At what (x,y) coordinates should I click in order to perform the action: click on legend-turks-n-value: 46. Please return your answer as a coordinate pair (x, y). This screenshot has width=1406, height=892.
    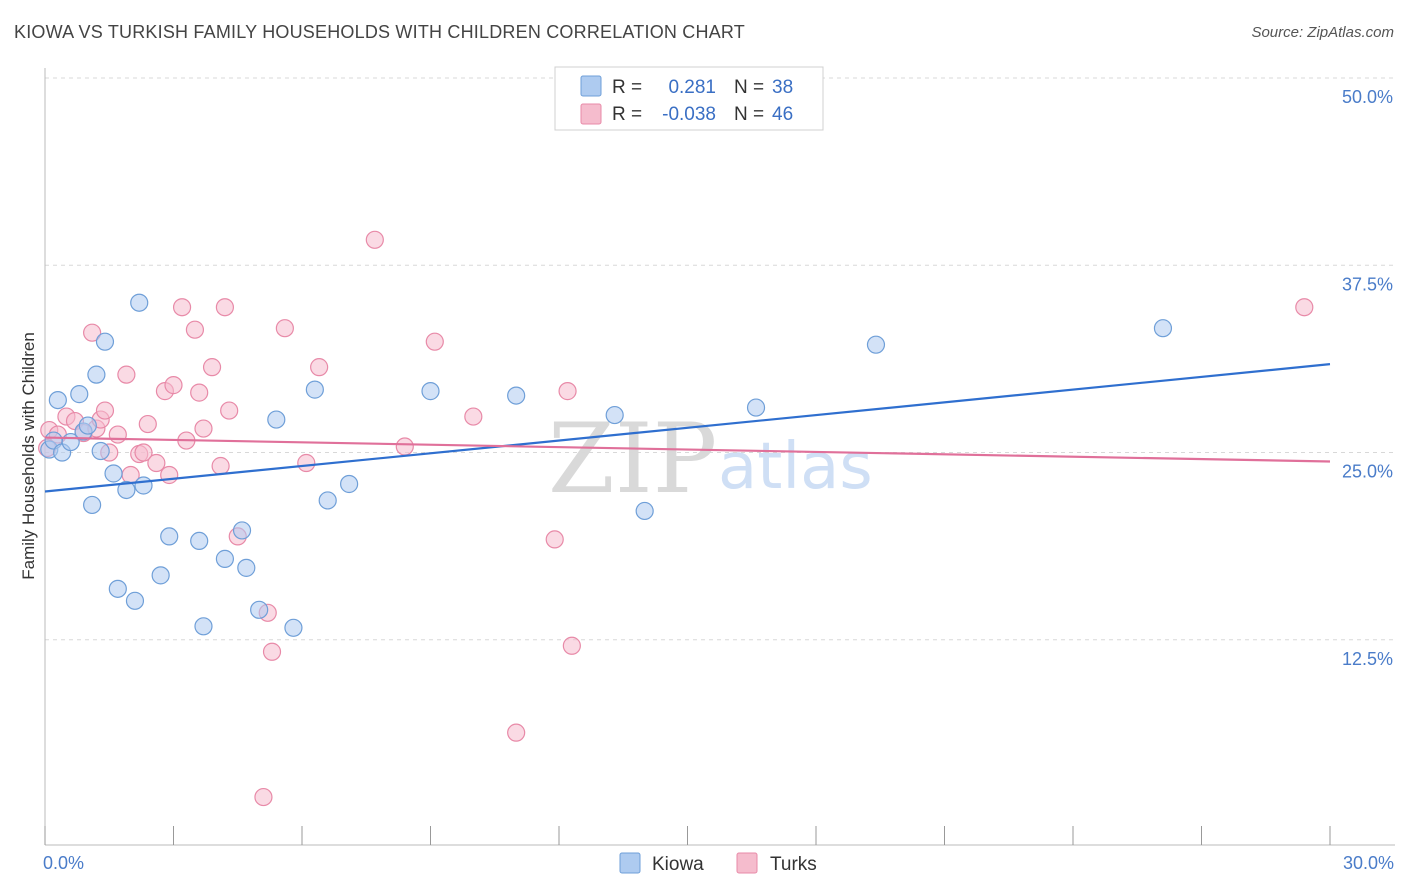
    Looking at the image, I should click on (782, 114).